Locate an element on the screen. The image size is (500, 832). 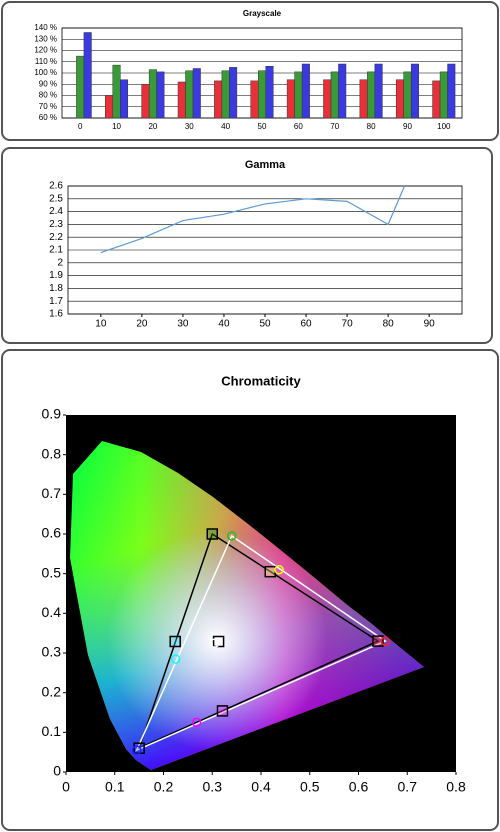
y-tick-label: 0.9 is located at coordinates (52, 414).